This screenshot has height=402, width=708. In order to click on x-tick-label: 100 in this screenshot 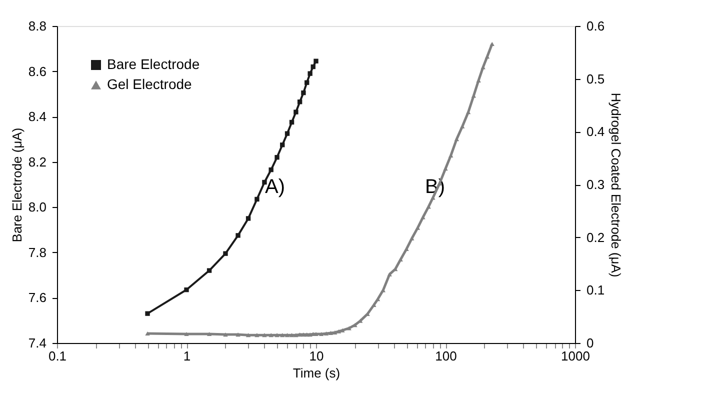, I will do `click(446, 356)`.